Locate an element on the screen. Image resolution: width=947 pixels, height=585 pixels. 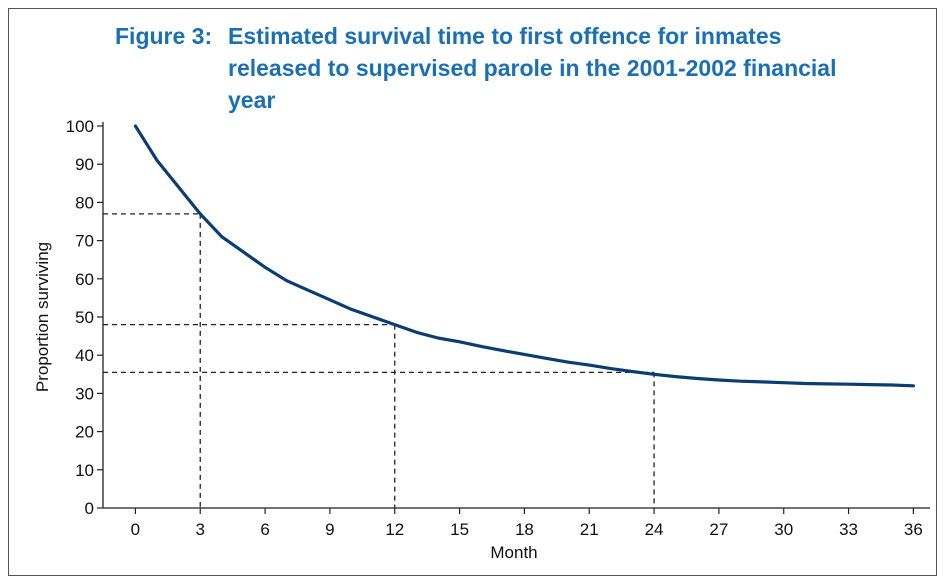
x-tick-label: 24 is located at coordinates (654, 529).